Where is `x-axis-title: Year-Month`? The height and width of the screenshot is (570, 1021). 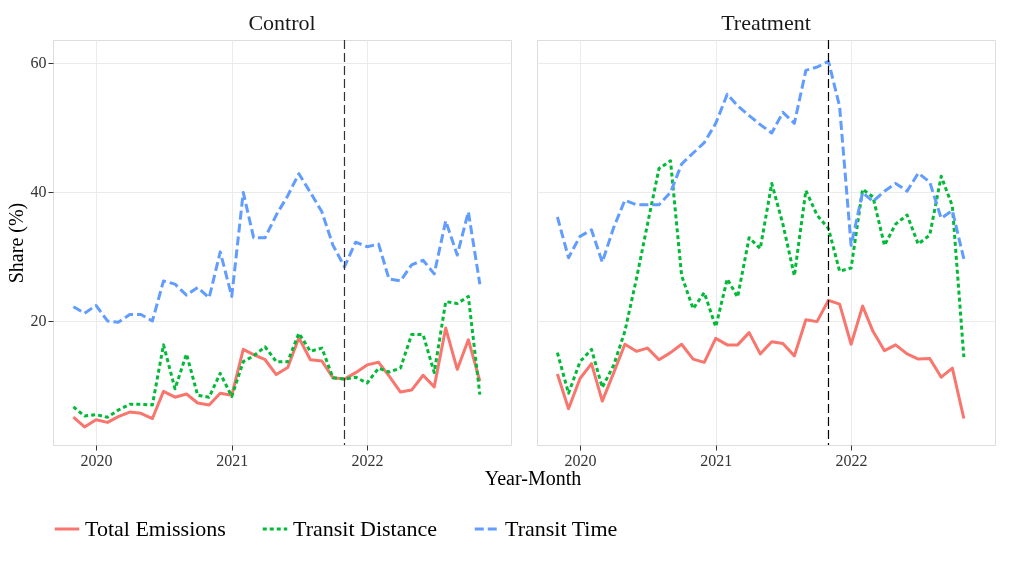
x-axis-title: Year-Month is located at coordinates (533, 478).